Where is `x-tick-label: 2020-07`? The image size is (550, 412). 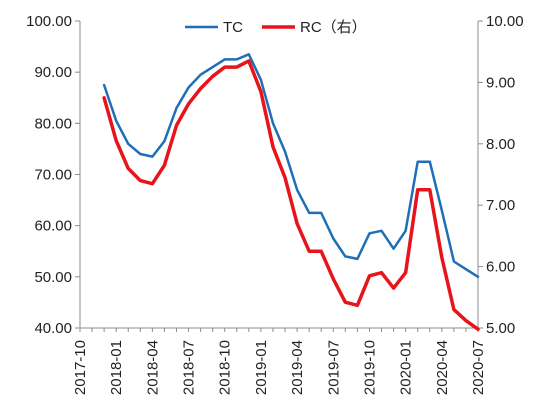 x-tick-label: 2020-07 is located at coordinates (478, 367).